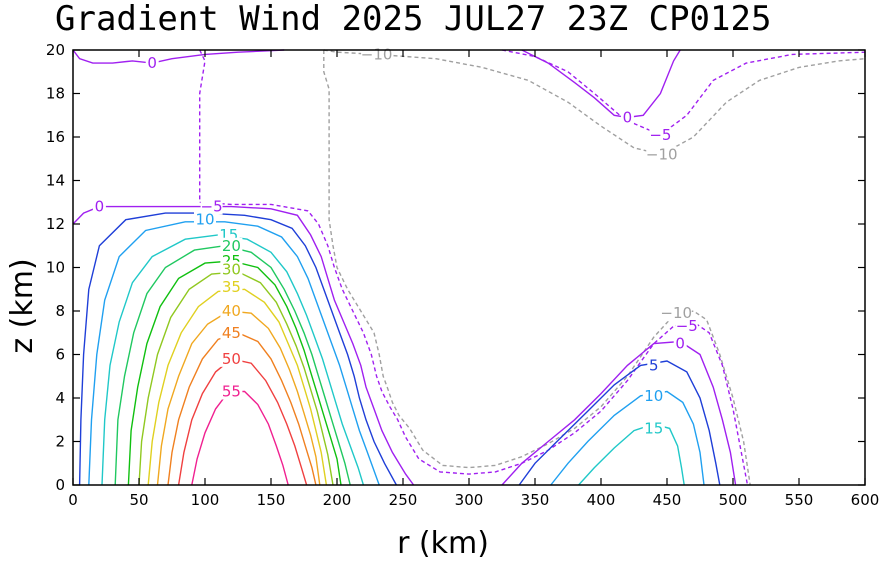  I want to click on contour-label-5: 5, so click(654, 365).